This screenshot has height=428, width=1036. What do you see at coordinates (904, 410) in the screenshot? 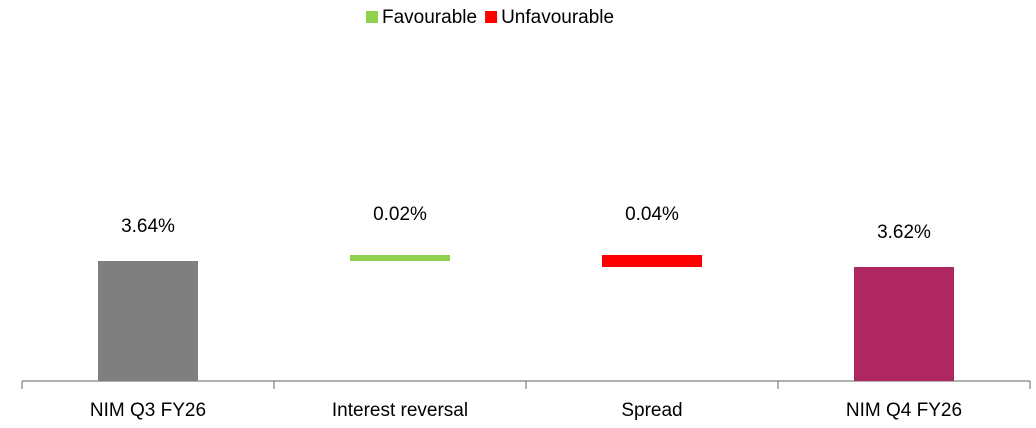
I see `x-tick-label: NIM Q4 FY26` at bounding box center [904, 410].